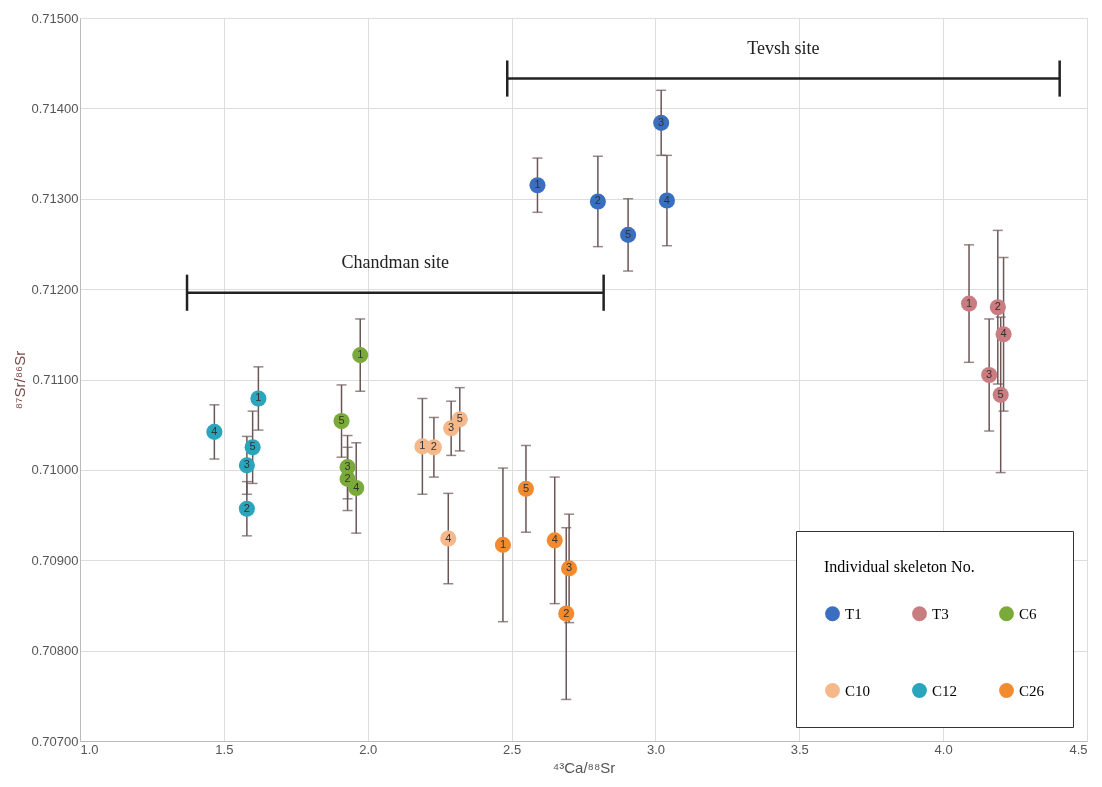 This screenshot has height=787, width=1102. What do you see at coordinates (55, 470) in the screenshot?
I see `y-tick-label: 0.71000` at bounding box center [55, 470].